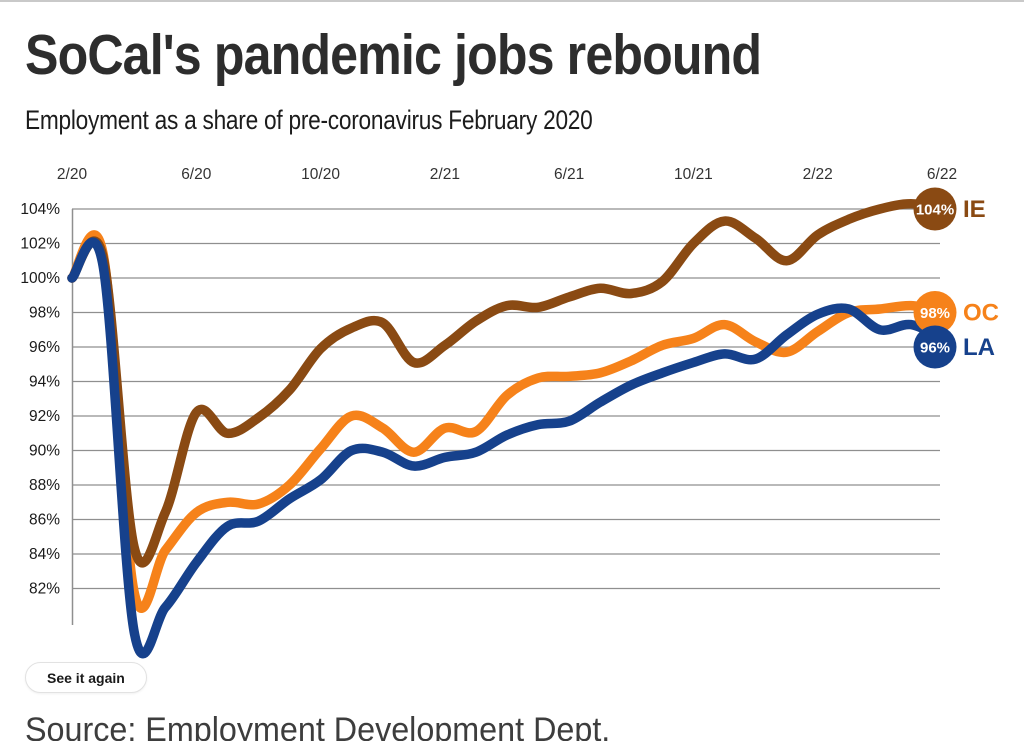 This screenshot has width=1024, height=741. I want to click on y-tick-label: 104%, so click(40, 209).